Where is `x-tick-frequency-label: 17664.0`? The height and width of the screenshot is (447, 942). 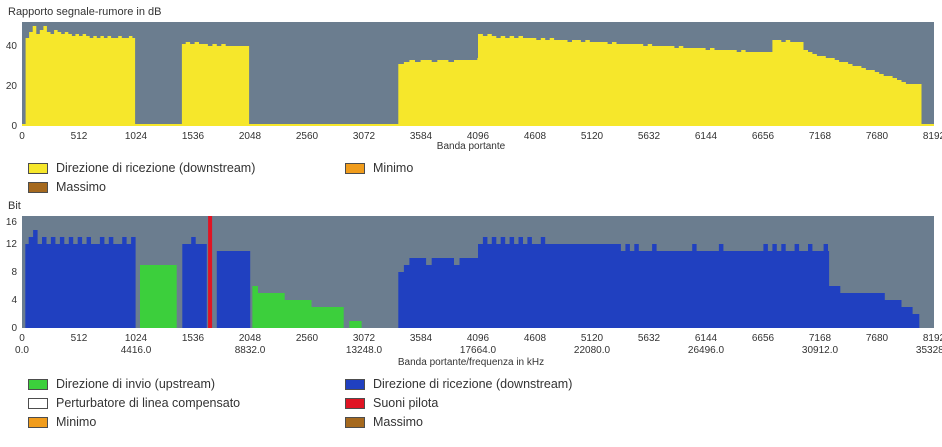 x-tick-frequency-label: 17664.0 is located at coordinates (478, 350).